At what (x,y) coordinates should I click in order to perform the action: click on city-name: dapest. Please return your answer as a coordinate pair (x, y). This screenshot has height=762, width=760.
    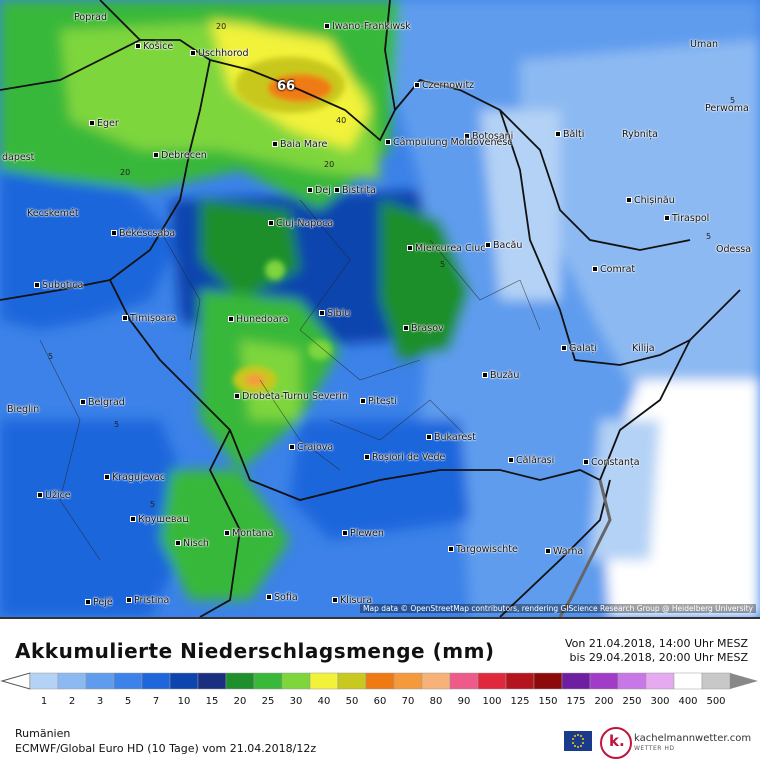
    Looking at the image, I should click on (18, 157).